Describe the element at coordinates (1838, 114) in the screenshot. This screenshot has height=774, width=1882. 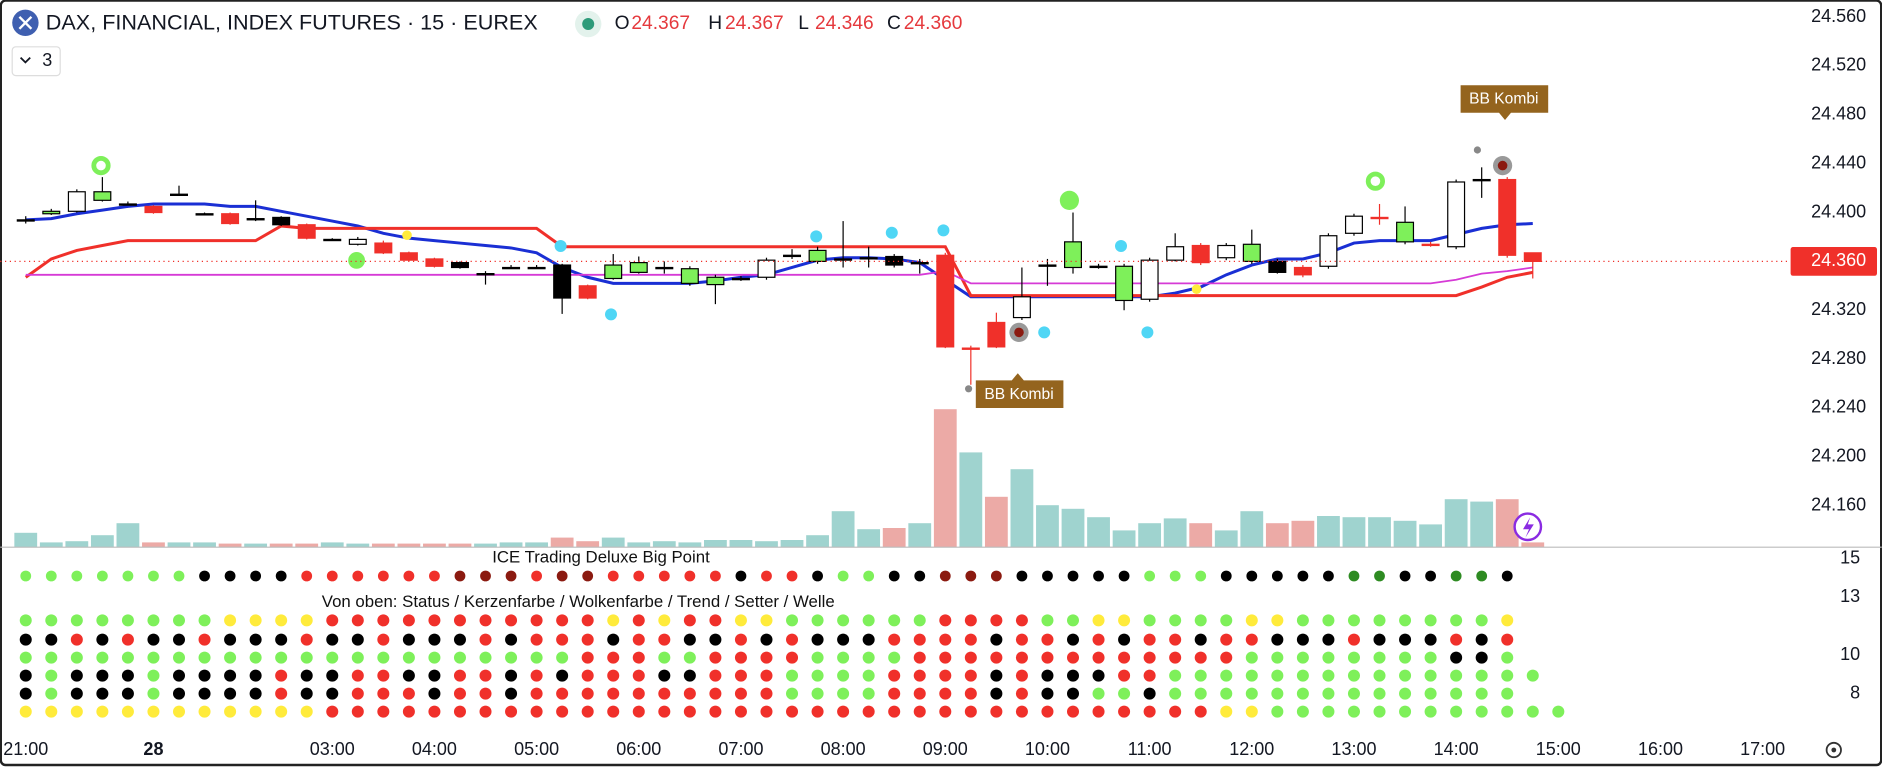
I see `y-tick-label: 24.480` at that location.